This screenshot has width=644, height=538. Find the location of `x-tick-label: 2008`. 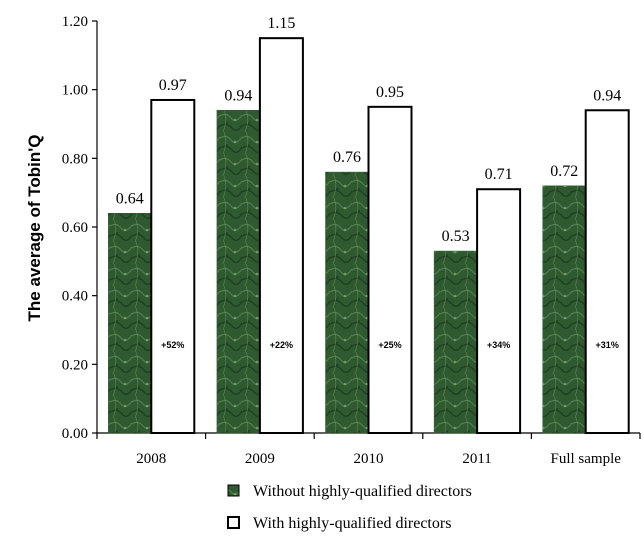

x-tick-label: 2008 is located at coordinates (151, 459).